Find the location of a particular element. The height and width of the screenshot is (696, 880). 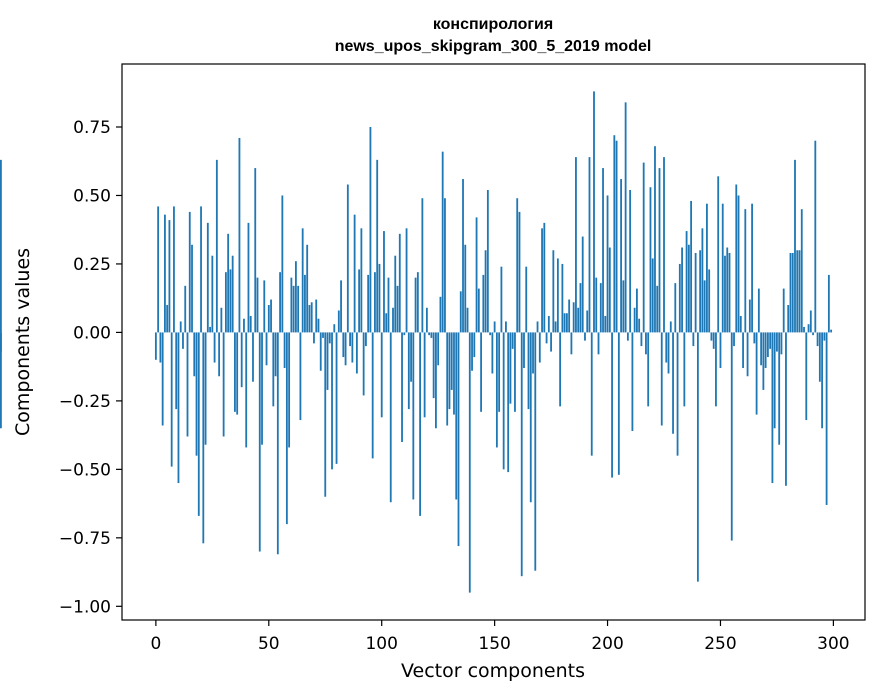

x-tick-label-300: 300 is located at coordinates (833, 644).